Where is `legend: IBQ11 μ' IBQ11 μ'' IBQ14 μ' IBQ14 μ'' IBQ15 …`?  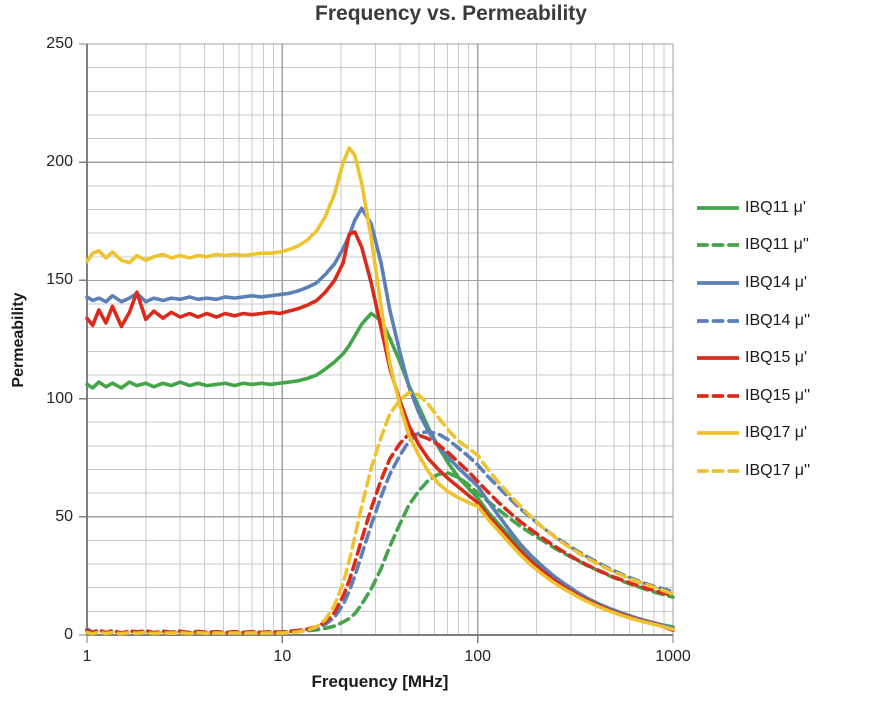 legend: IBQ11 μ' IBQ11 μ'' IBQ14 μ' IBQ14 μ'' IBQ15 … is located at coordinates (753, 339).